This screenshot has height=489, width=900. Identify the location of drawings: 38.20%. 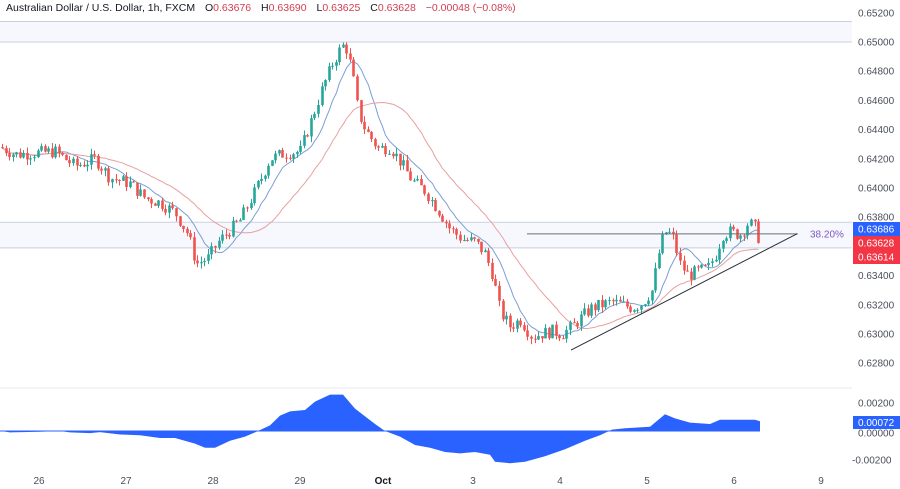
(685, 290).